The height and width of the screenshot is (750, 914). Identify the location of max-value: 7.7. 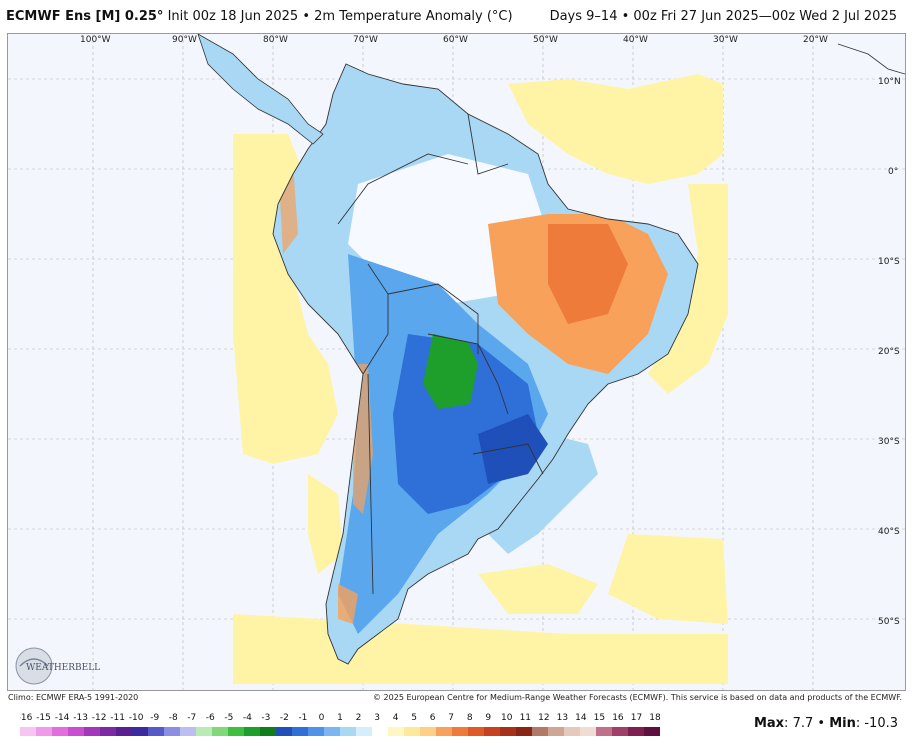
(803, 723).